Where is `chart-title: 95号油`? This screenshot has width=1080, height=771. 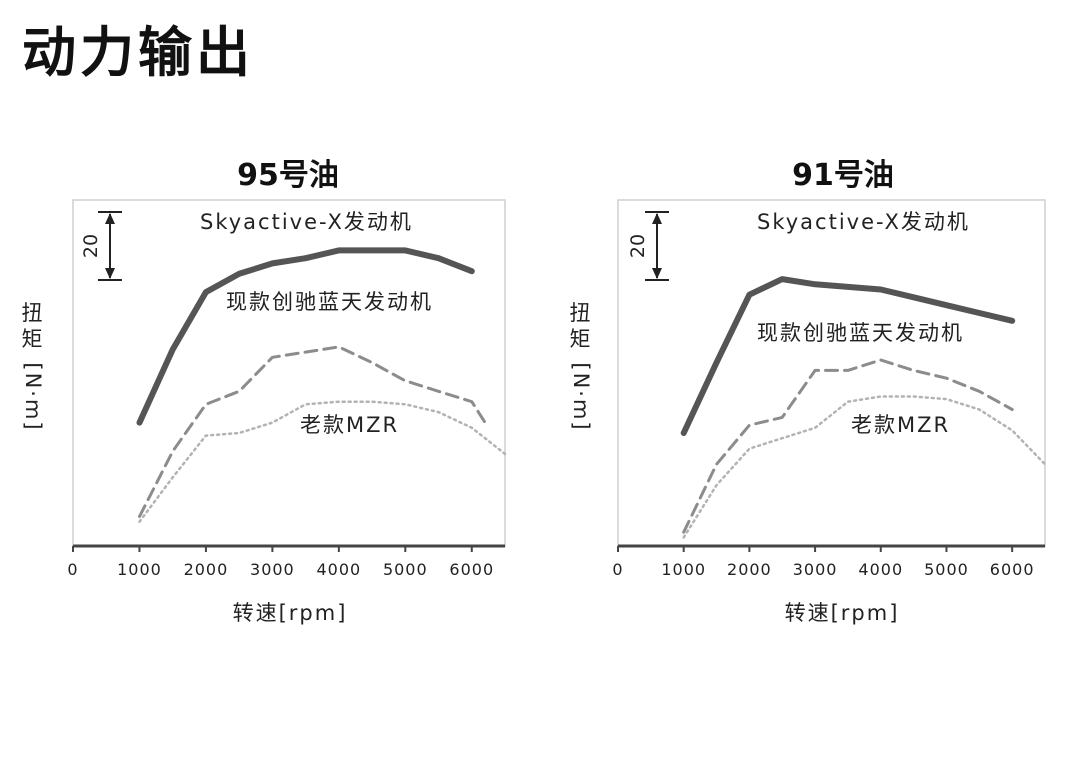 chart-title: 95号油 is located at coordinates (288, 175).